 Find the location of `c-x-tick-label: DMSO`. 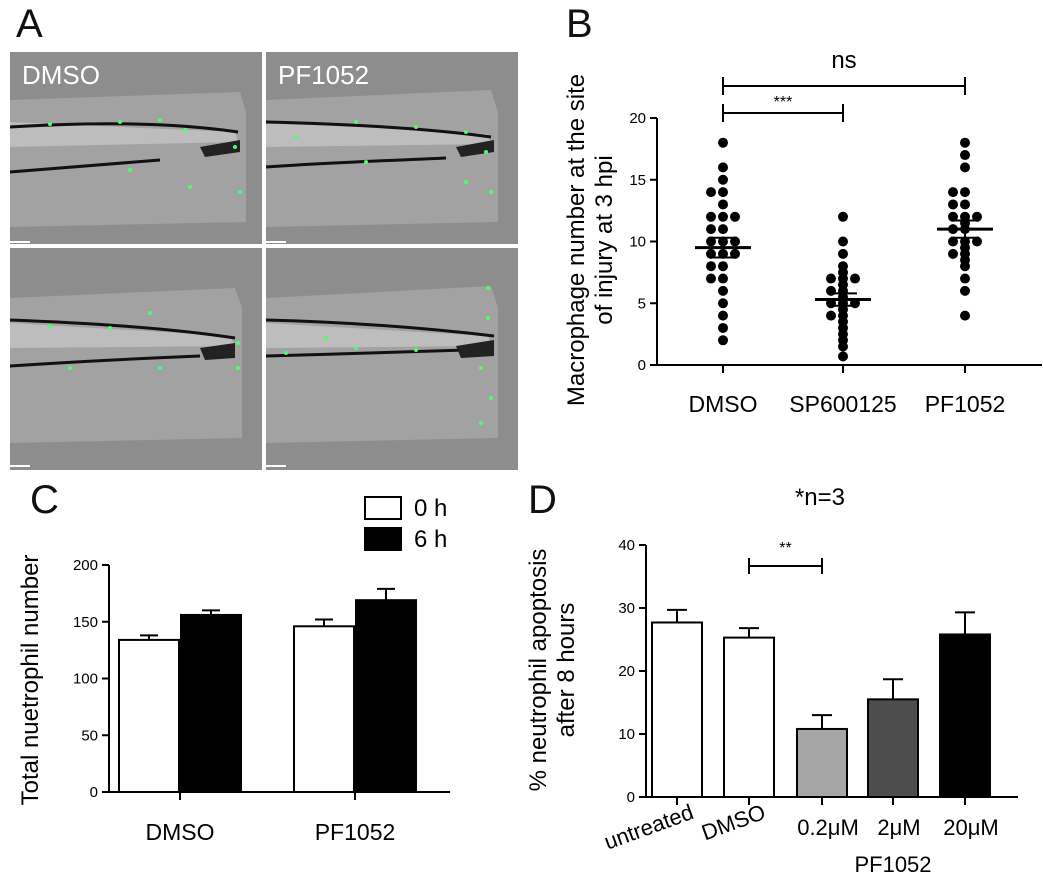

c-x-tick-label: DMSO is located at coordinates (180, 832).